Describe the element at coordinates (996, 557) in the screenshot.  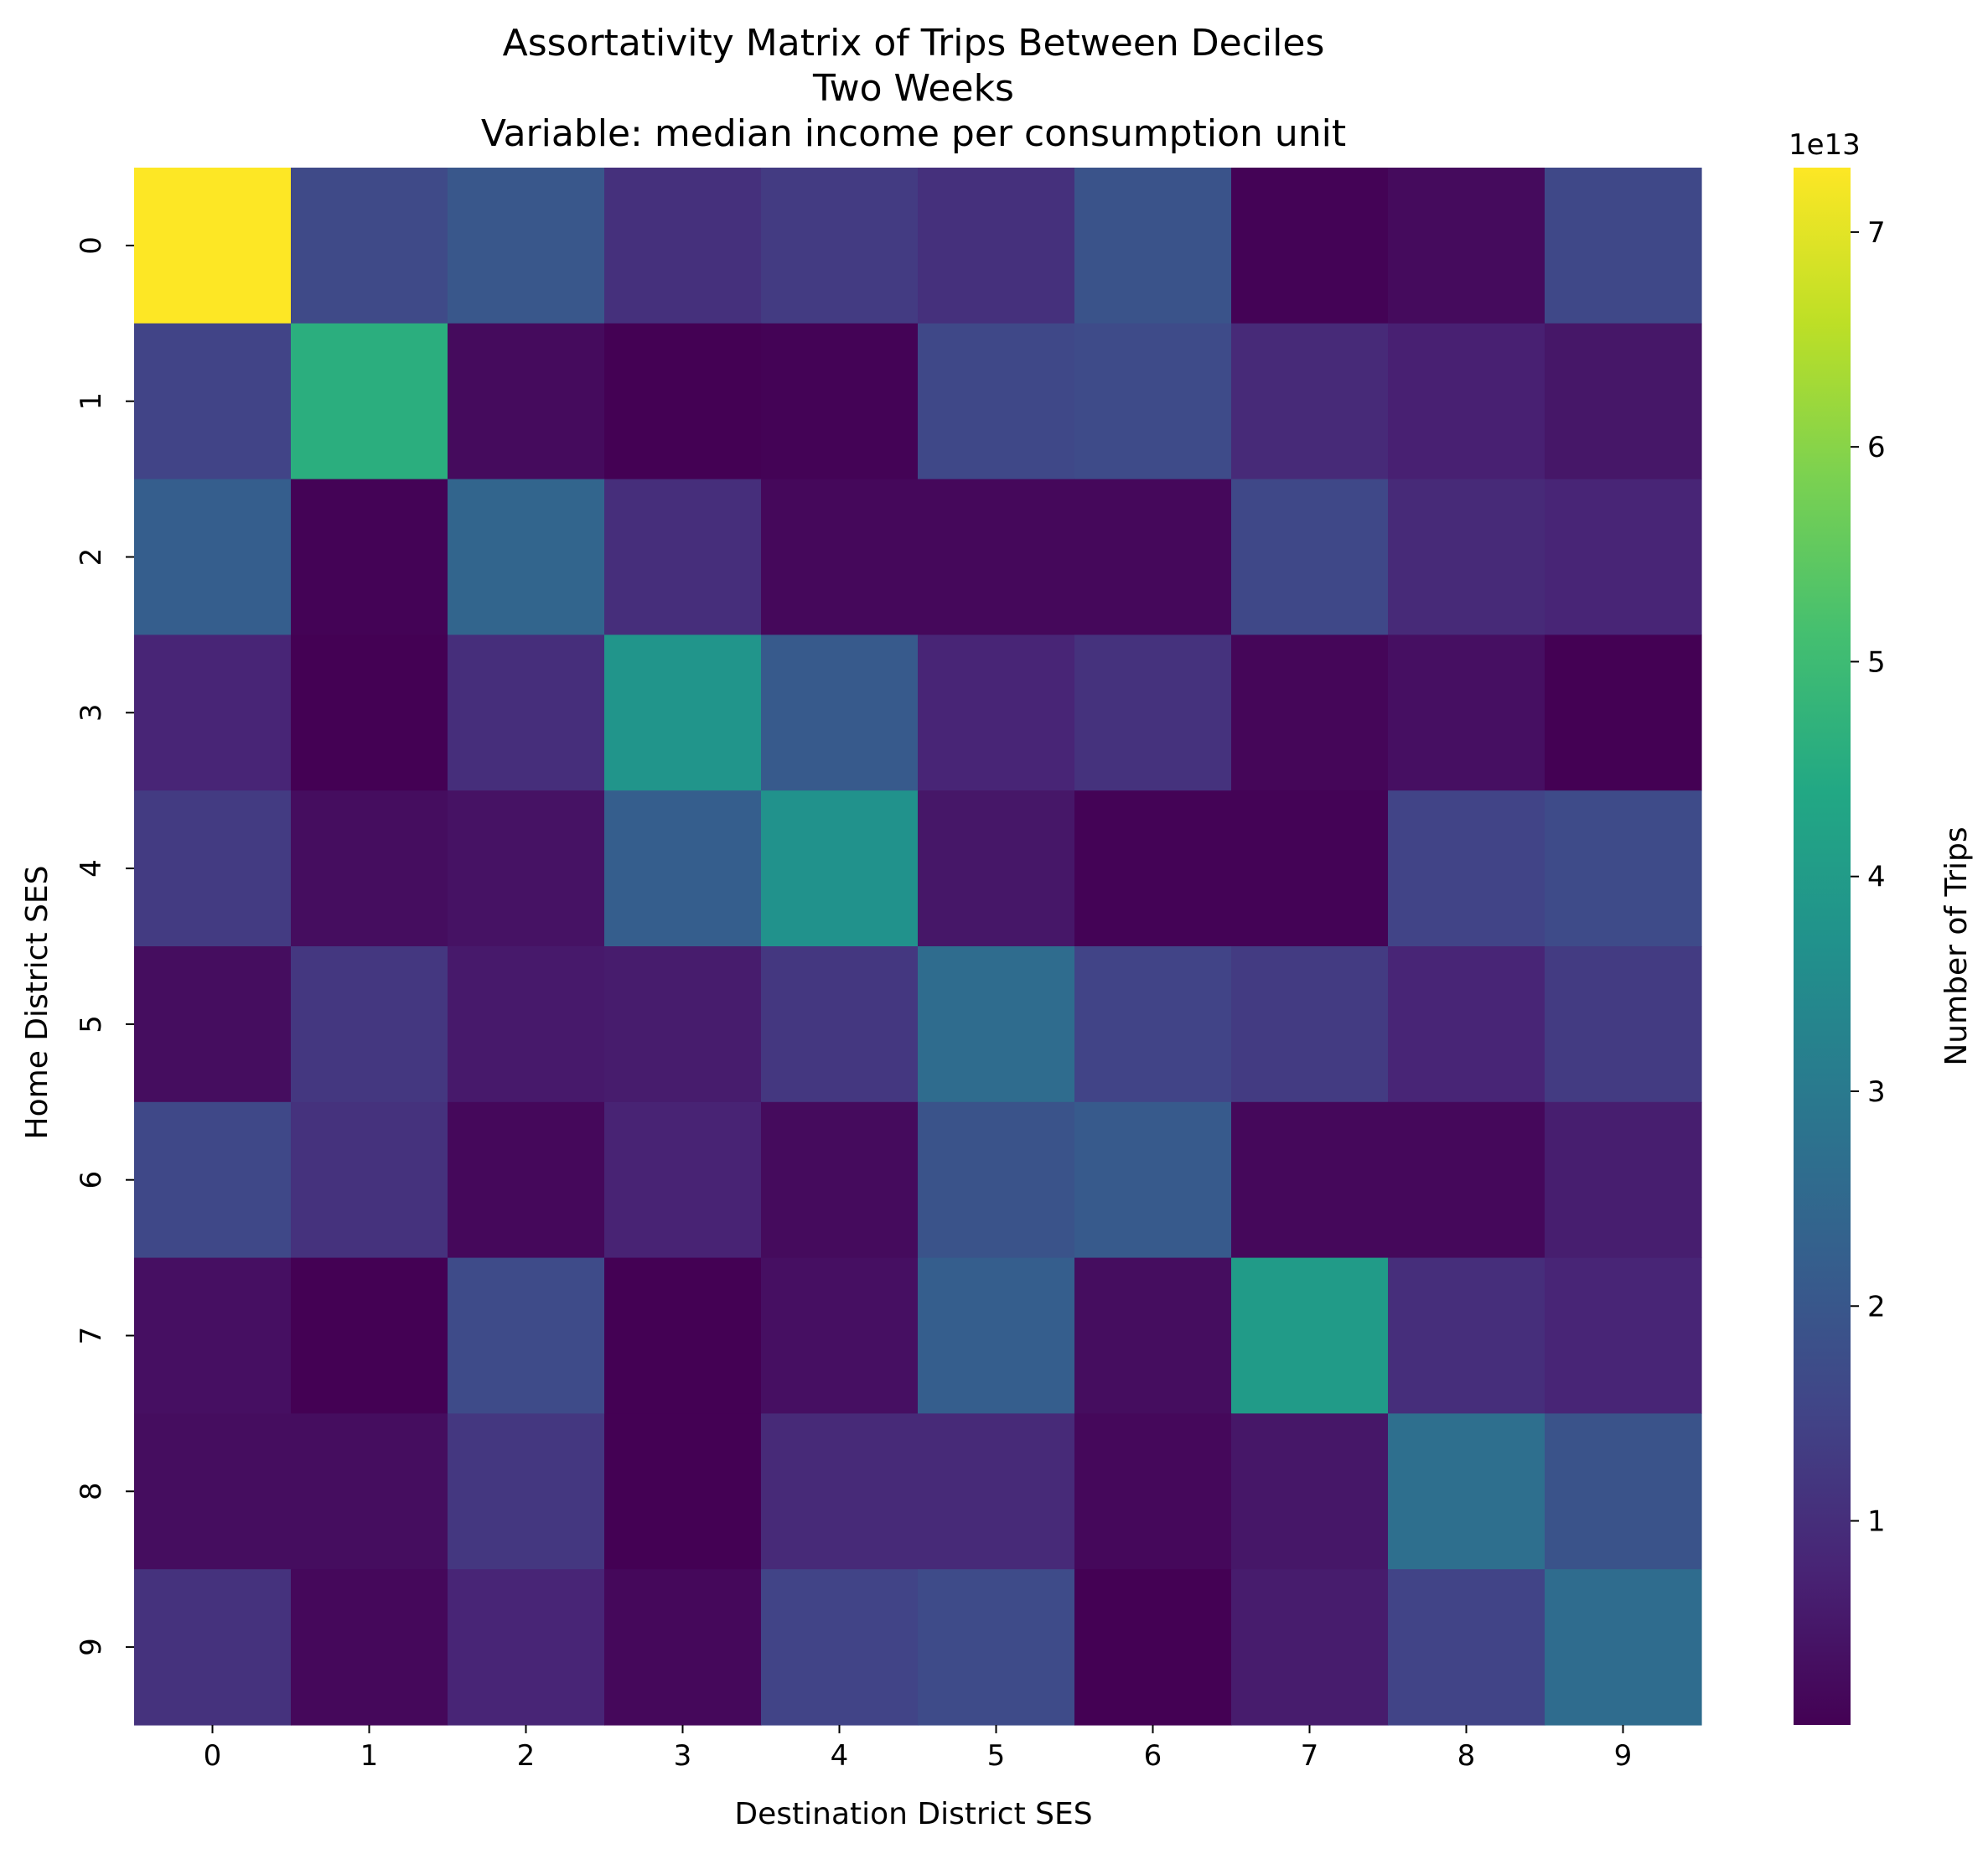
I see `heatmap-cell-r2-c5` at that location.